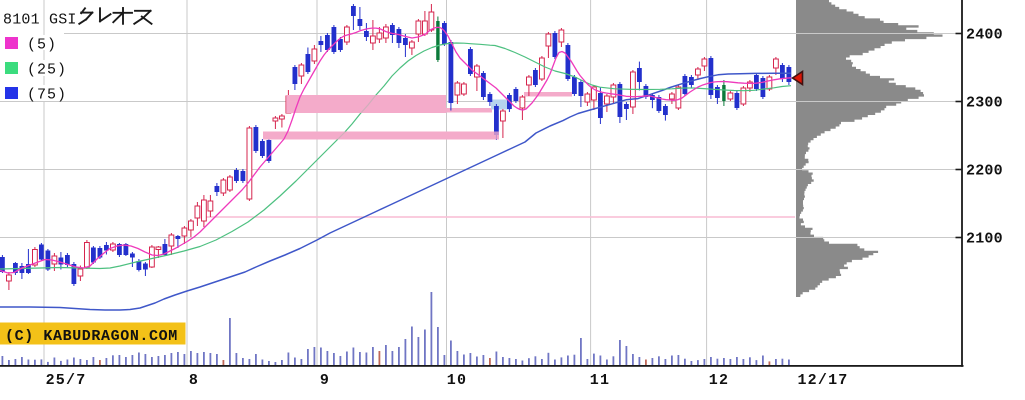  What do you see at coordinates (457, 380) in the screenshot?
I see `svg-text: 10` at bounding box center [457, 380].